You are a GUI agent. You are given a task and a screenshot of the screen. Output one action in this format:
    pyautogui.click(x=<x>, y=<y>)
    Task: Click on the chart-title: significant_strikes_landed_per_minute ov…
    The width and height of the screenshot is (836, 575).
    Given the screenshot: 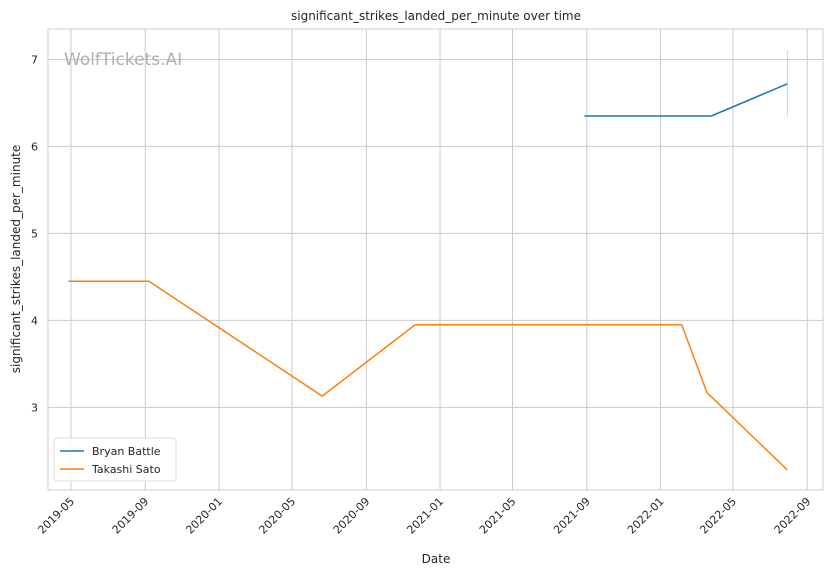 What is the action you would take?
    pyautogui.click(x=436, y=16)
    